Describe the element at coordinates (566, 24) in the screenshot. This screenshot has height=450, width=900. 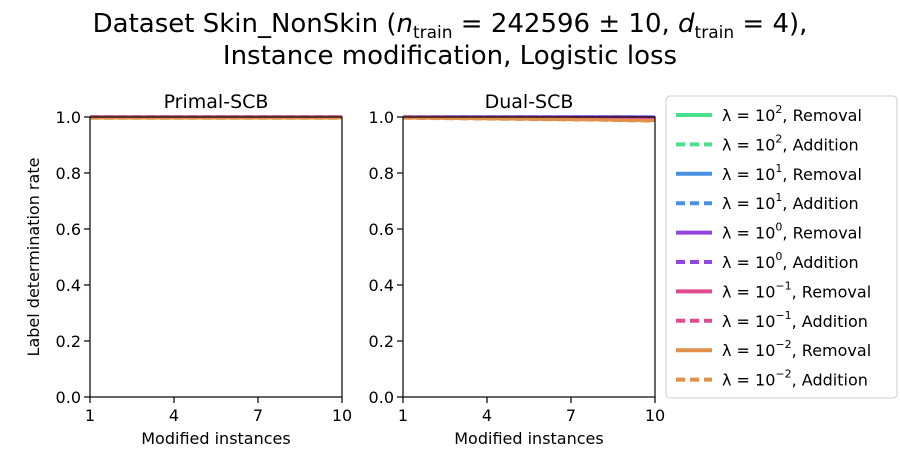
I see `title-mid: = 242596 ± 10,` at that location.